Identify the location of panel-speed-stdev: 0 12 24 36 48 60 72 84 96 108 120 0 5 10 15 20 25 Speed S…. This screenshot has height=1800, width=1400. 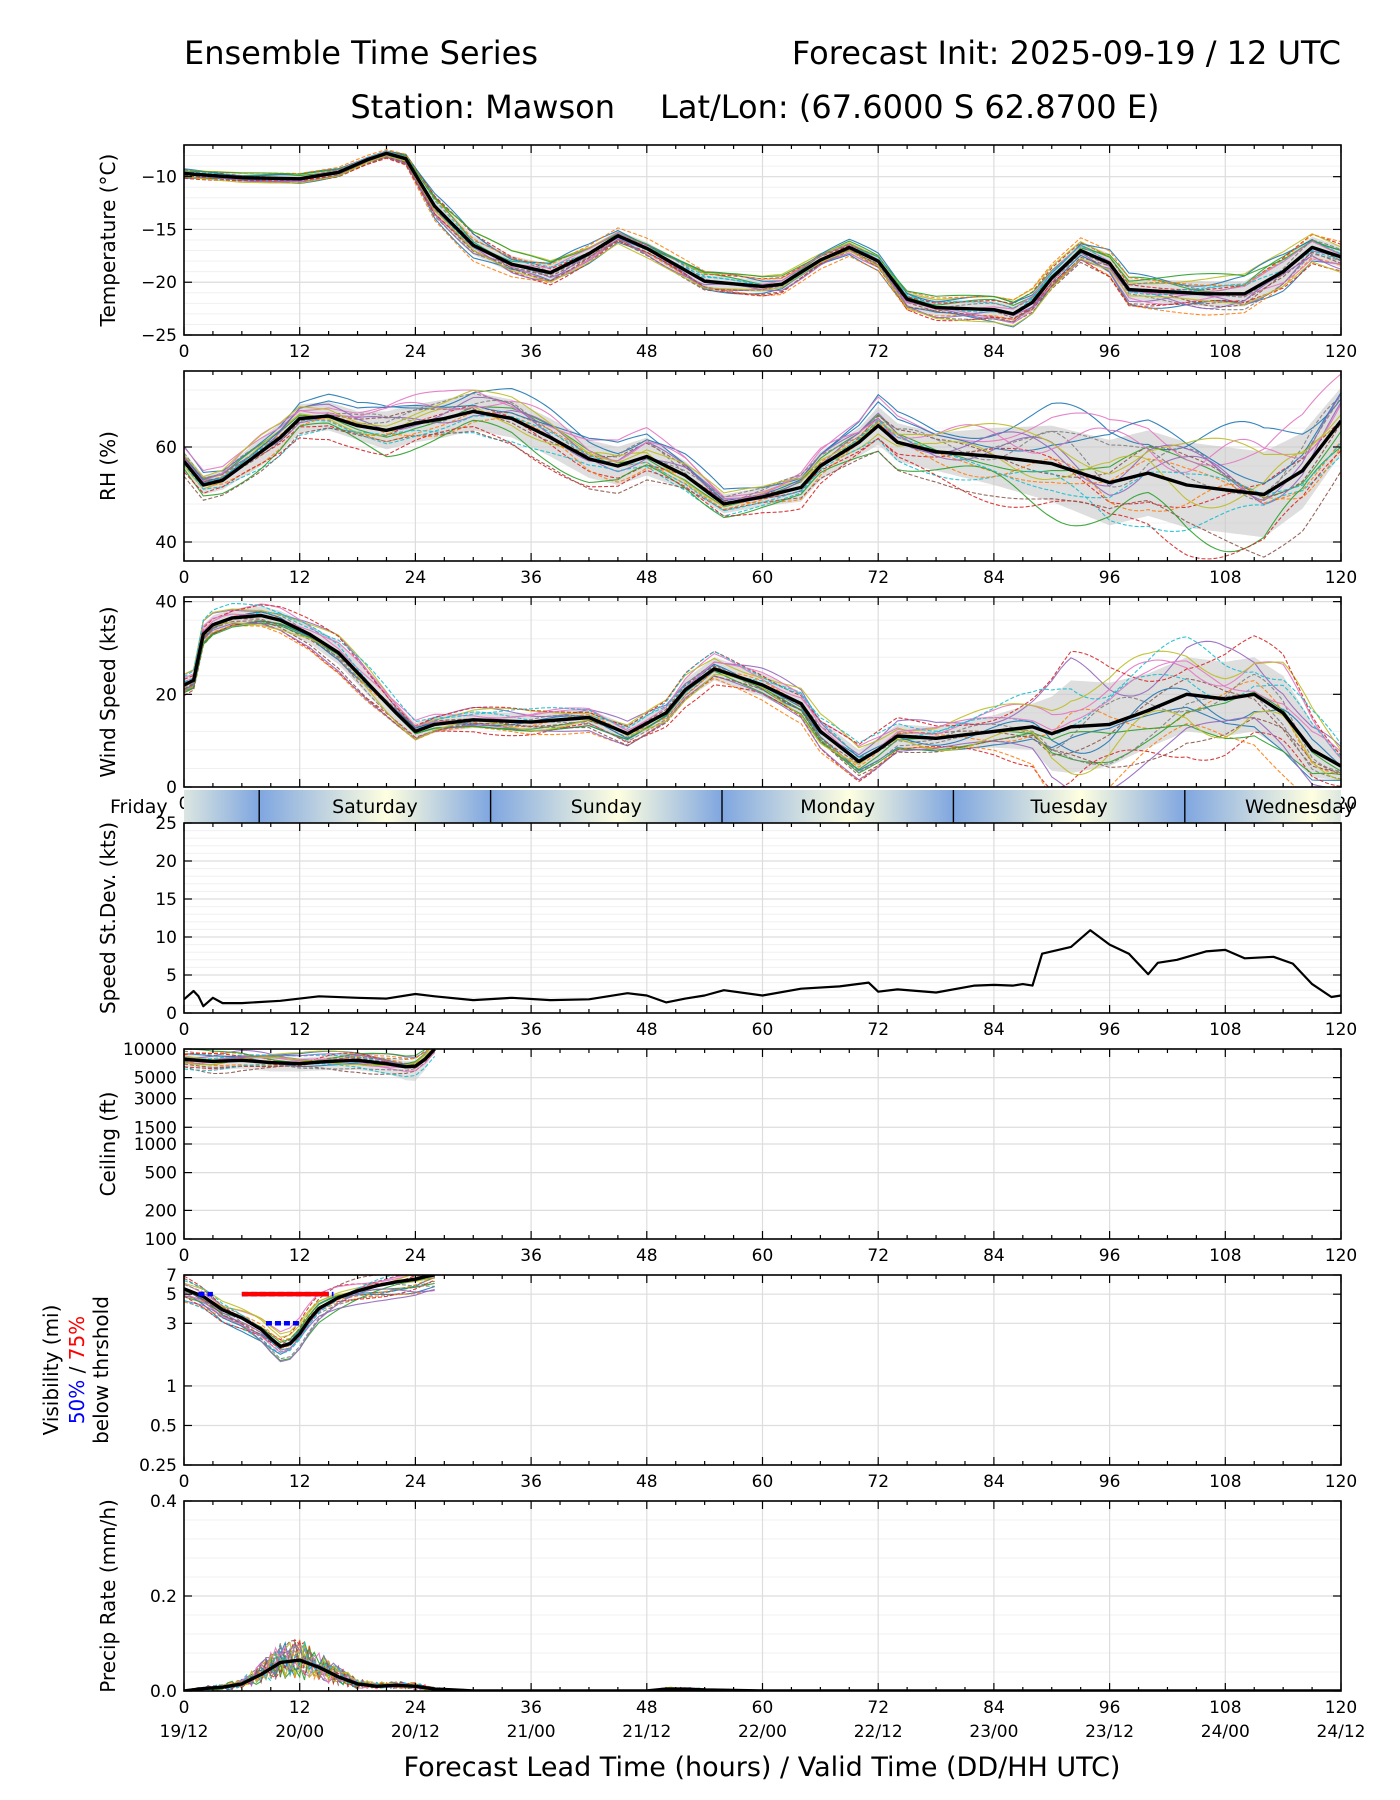
(726, 927).